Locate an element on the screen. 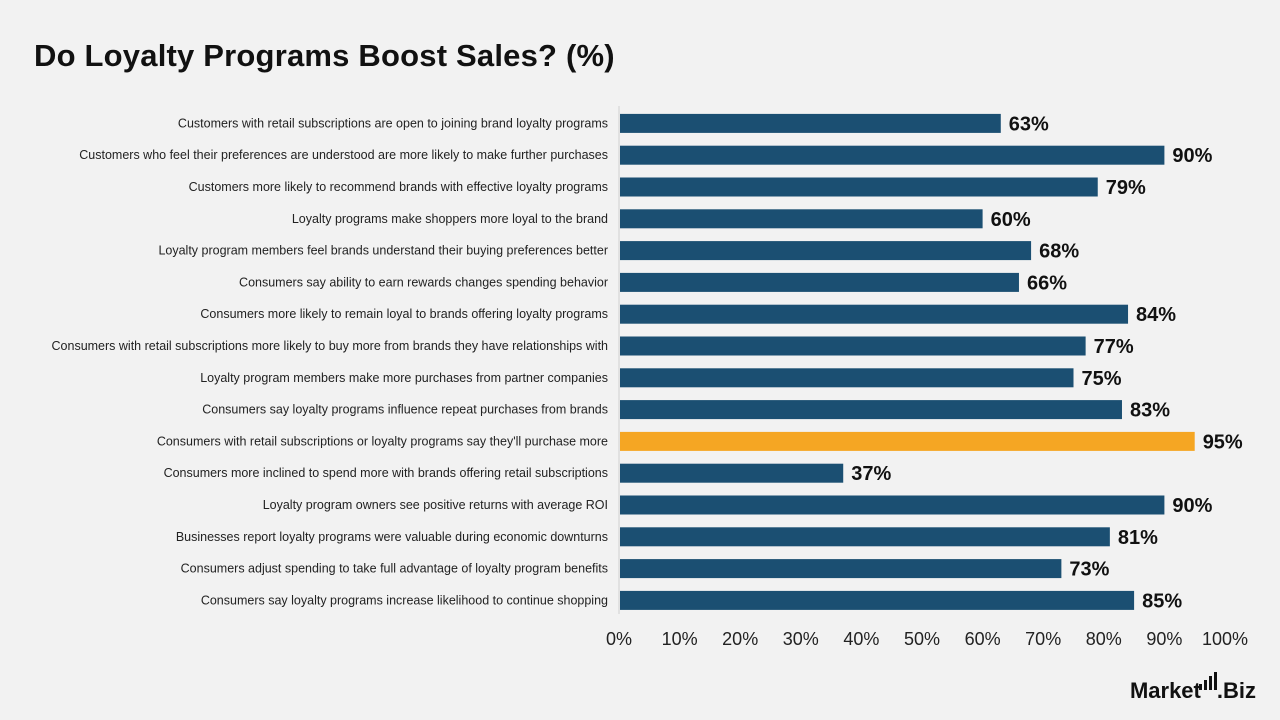  value-label-8: 77% is located at coordinates (1114, 347).